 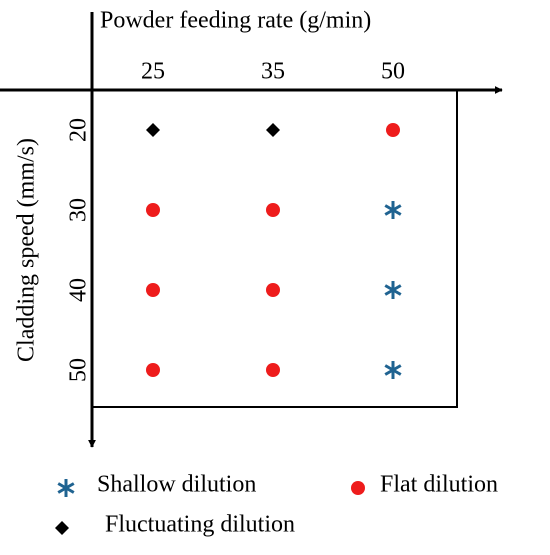 What do you see at coordinates (79, 130) in the screenshot?
I see `y-tick-label: 20` at bounding box center [79, 130].